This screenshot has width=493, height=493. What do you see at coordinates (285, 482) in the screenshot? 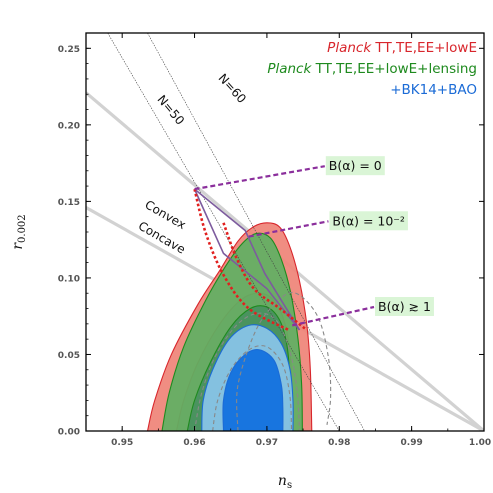
I see `x-axis-label: ns` at bounding box center [285, 482].